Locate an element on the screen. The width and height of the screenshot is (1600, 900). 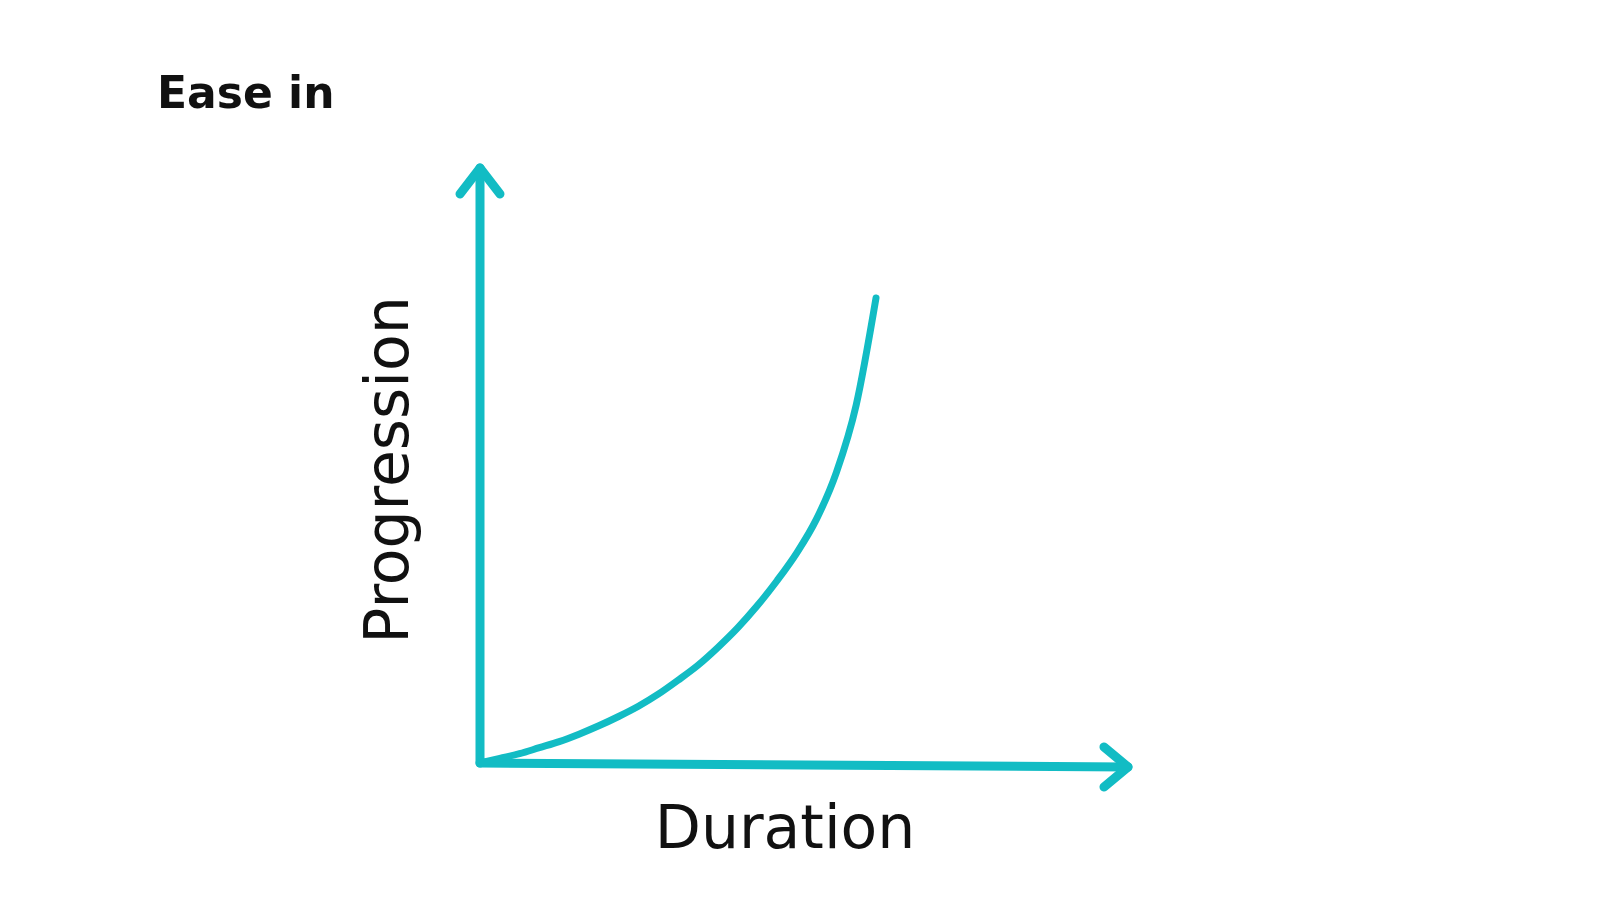
y-axis-title: Progression is located at coordinates (387, 470).